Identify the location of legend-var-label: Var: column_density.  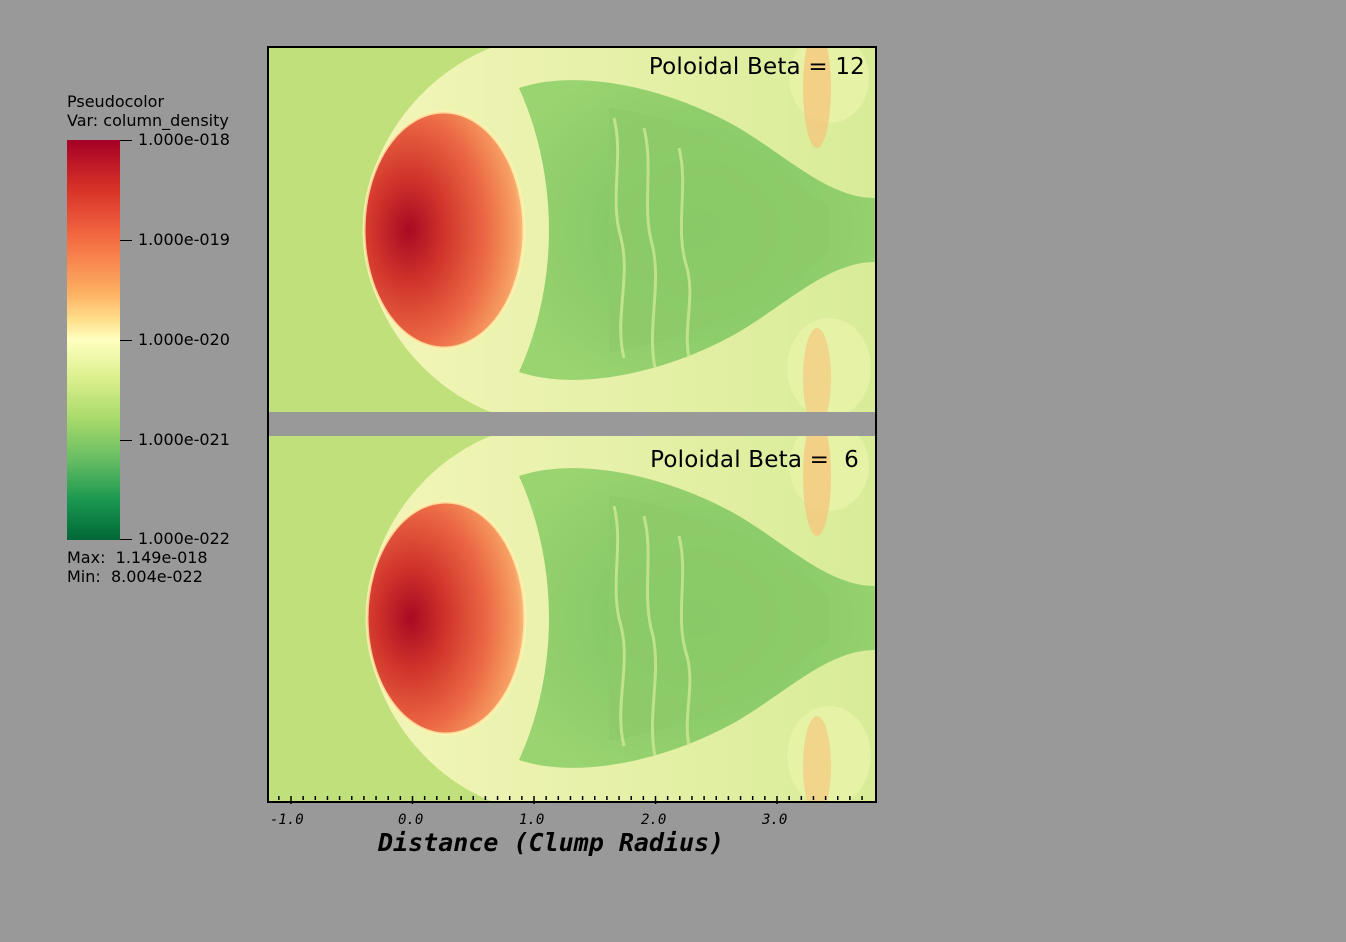
(148, 120).